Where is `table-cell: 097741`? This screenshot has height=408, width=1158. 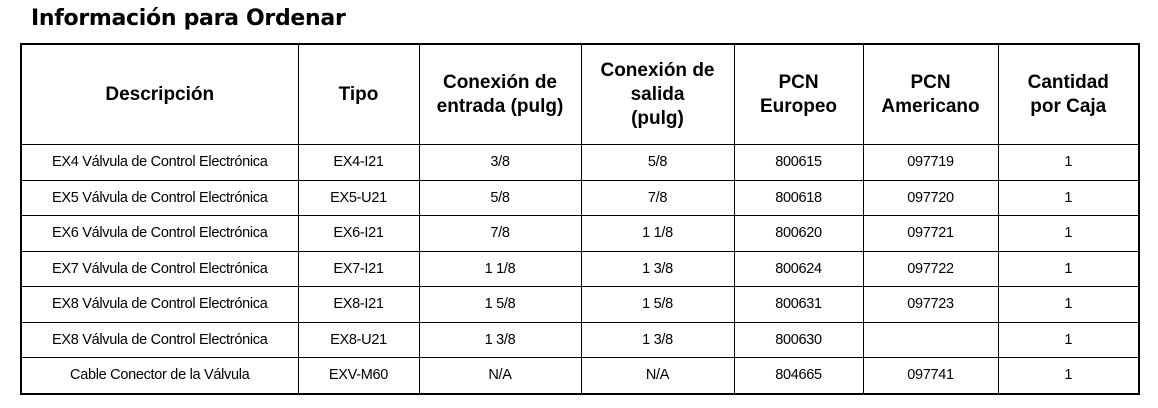
table-cell: 097741 is located at coordinates (930, 375).